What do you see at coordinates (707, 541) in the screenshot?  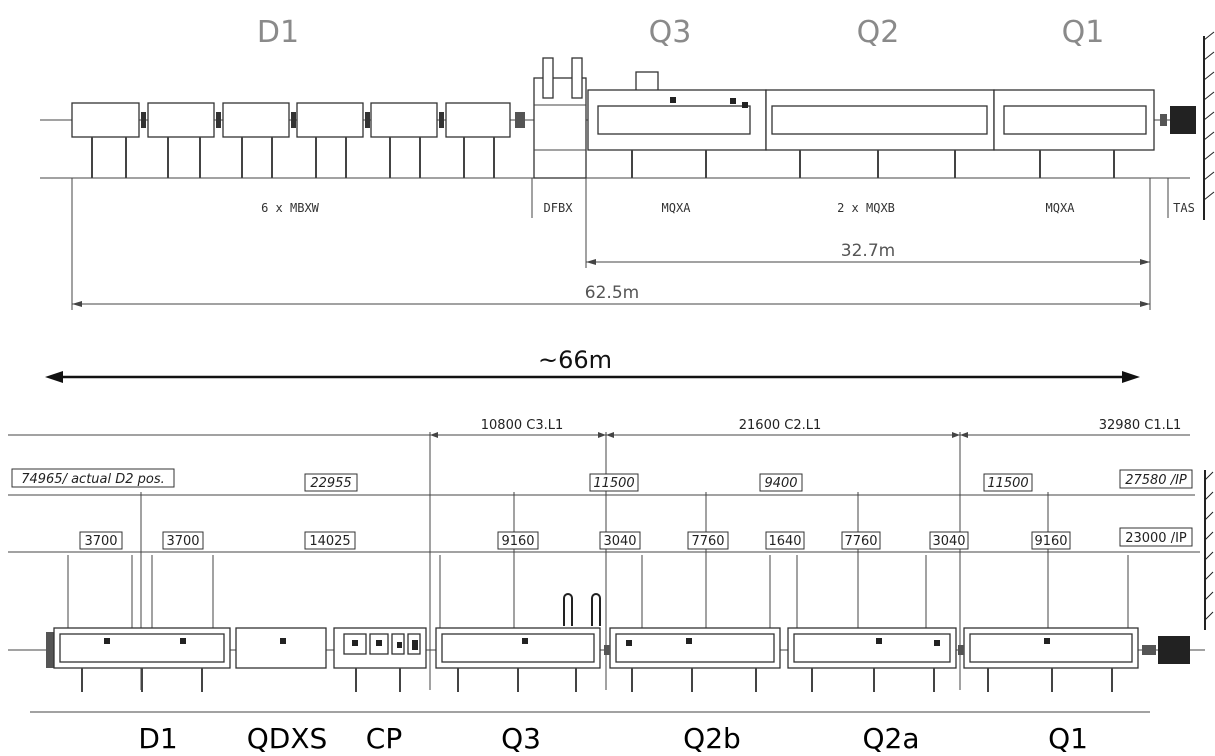 I see `row3-7760-a: 7760` at bounding box center [707, 541].